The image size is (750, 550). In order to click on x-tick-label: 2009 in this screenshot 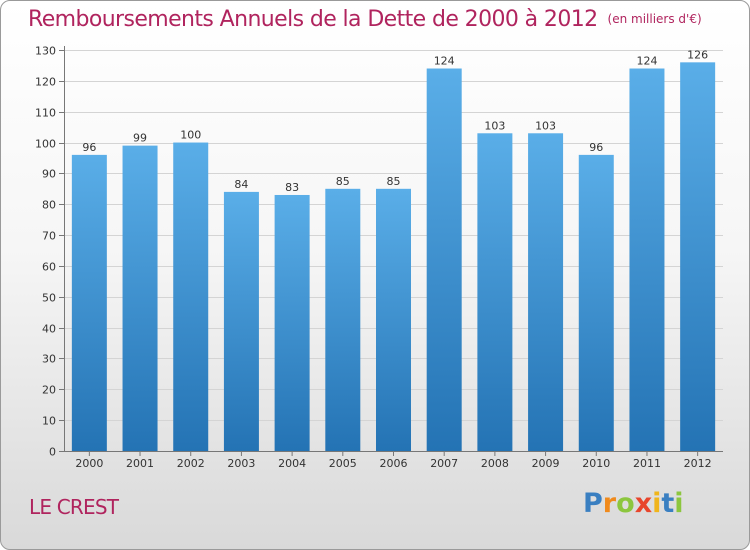, I will do `click(546, 463)`.